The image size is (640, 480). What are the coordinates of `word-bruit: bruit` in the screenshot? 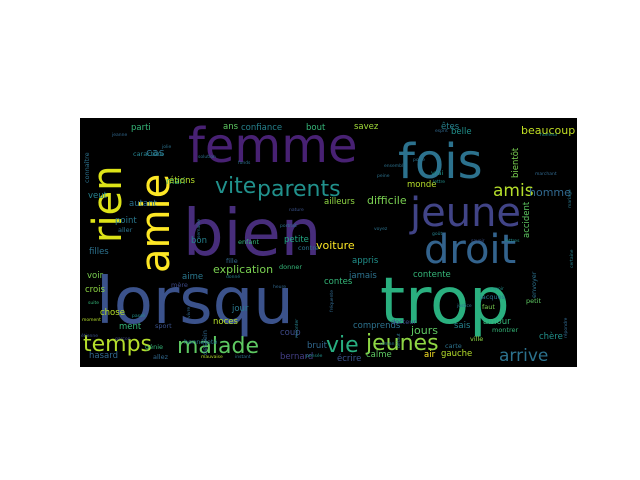 It's located at (317, 346).